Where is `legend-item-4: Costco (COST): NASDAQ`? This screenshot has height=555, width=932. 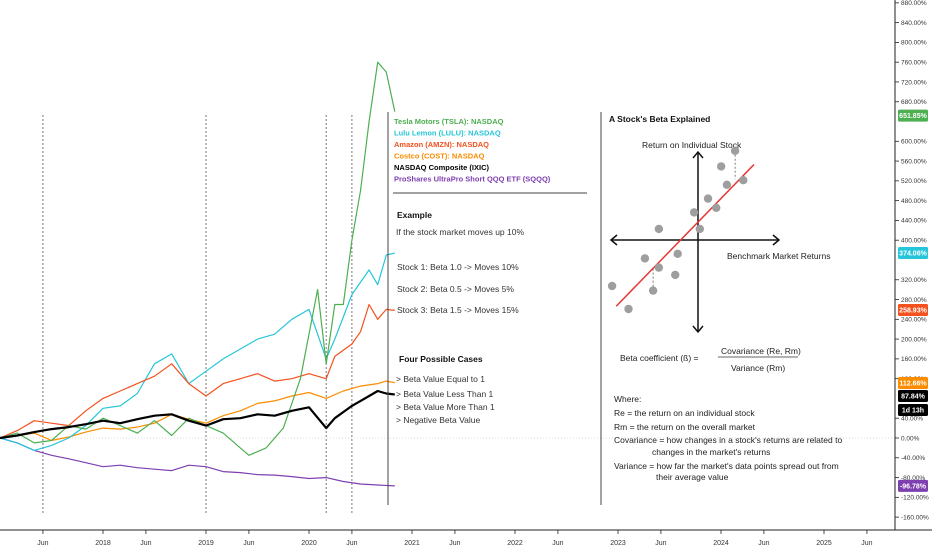 legend-item-4: Costco (COST): NASDAQ is located at coordinates (439, 156).